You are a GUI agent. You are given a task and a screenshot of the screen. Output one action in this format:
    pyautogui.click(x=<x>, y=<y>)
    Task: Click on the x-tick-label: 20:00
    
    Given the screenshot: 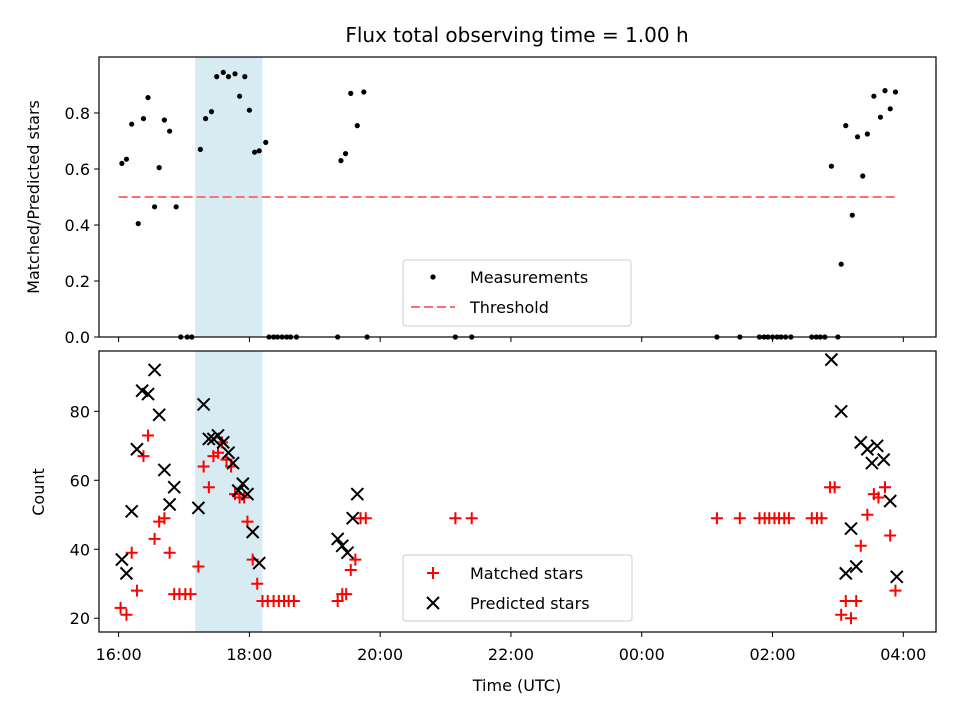 What is the action you would take?
    pyautogui.click(x=380, y=654)
    